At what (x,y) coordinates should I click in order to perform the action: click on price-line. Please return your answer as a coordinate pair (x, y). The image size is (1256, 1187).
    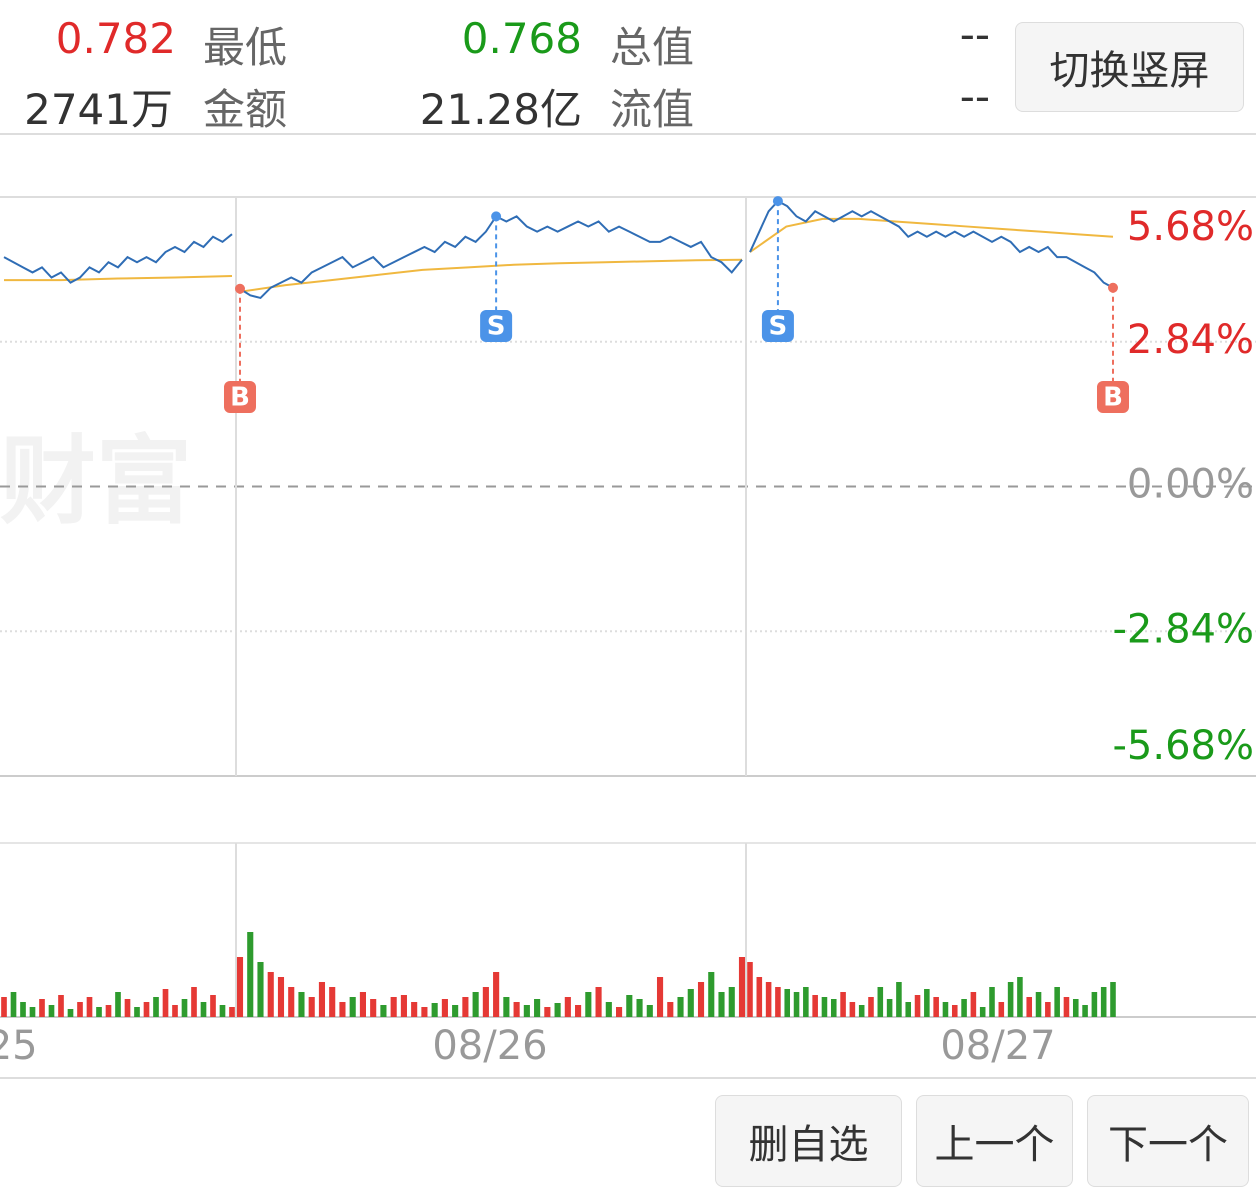
    Looking at the image, I should click on (491, 257).